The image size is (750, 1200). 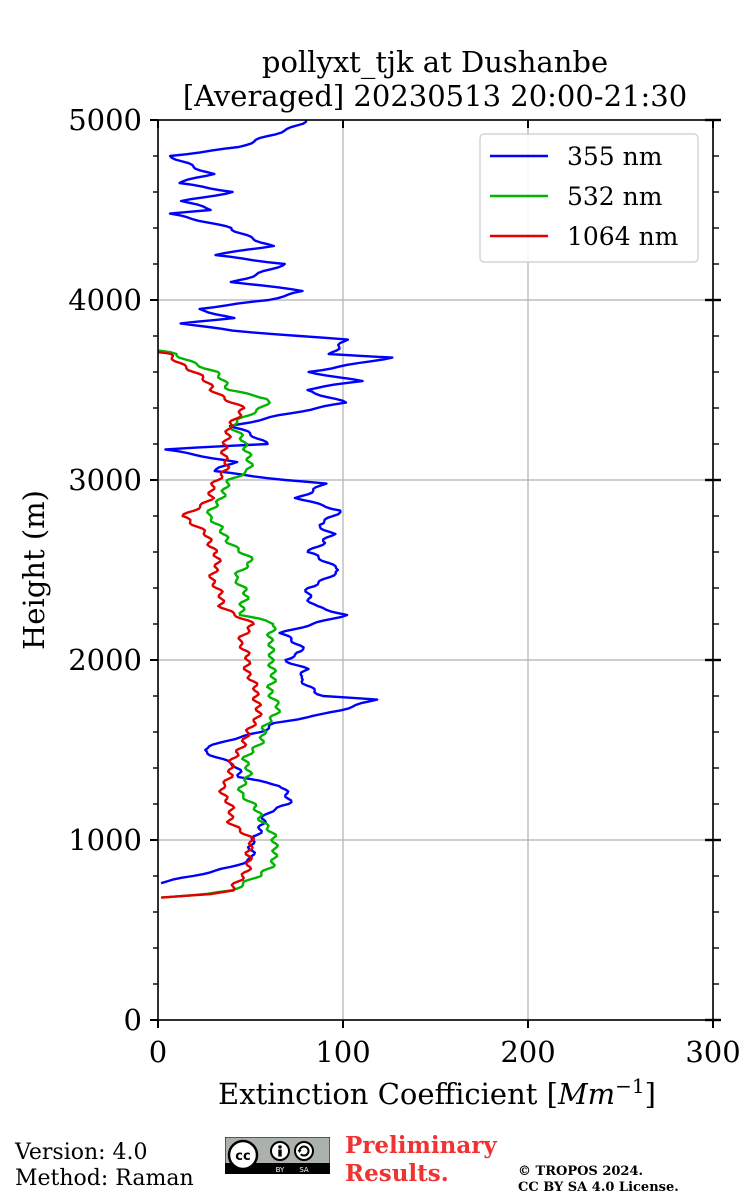 What do you see at coordinates (105, 660) in the screenshot?
I see `y-tick-label: 2000` at bounding box center [105, 660].